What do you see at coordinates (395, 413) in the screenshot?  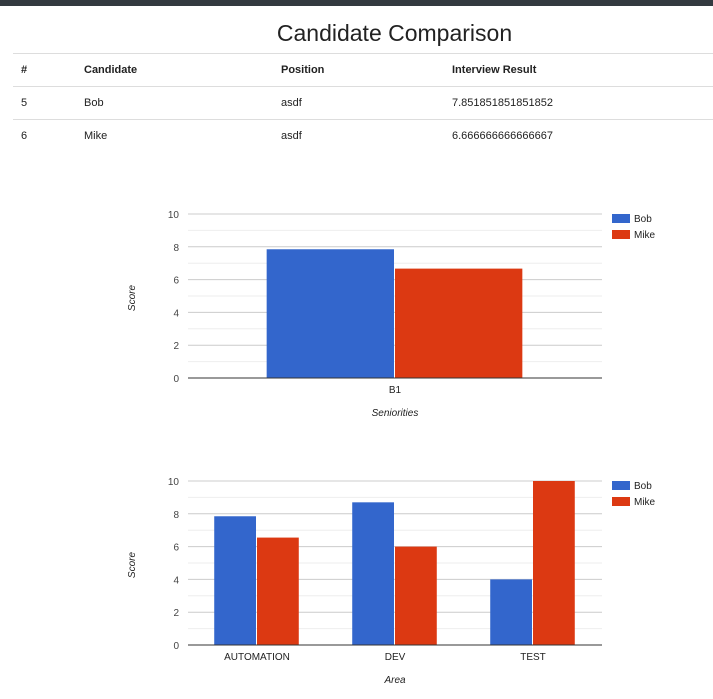 I see `x-axis-title: Seniorities` at bounding box center [395, 413].